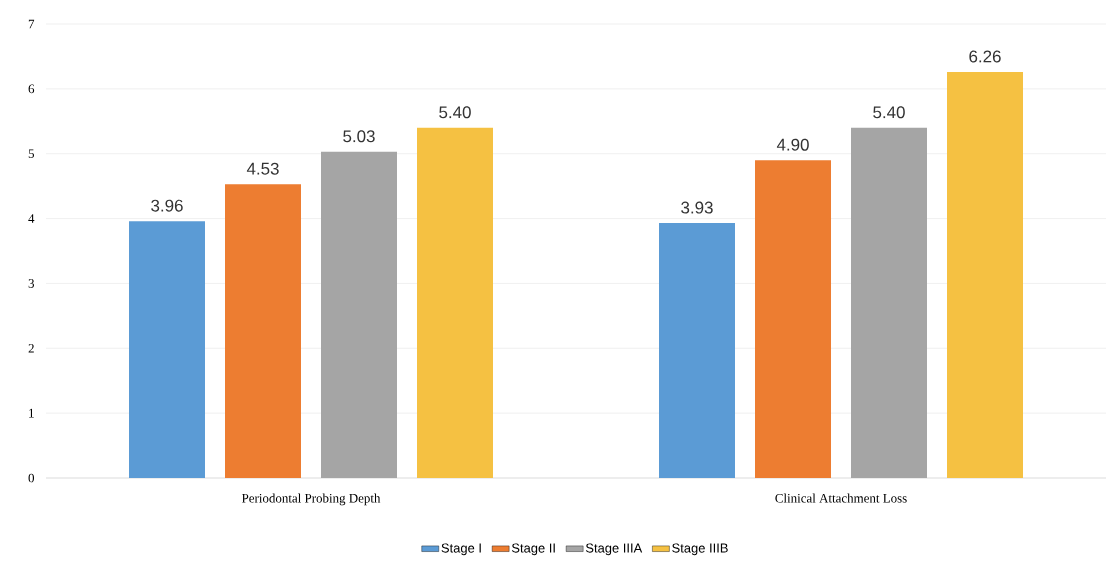  Describe the element at coordinates (792, 144) in the screenshot. I see `data-label: 4.90` at that location.